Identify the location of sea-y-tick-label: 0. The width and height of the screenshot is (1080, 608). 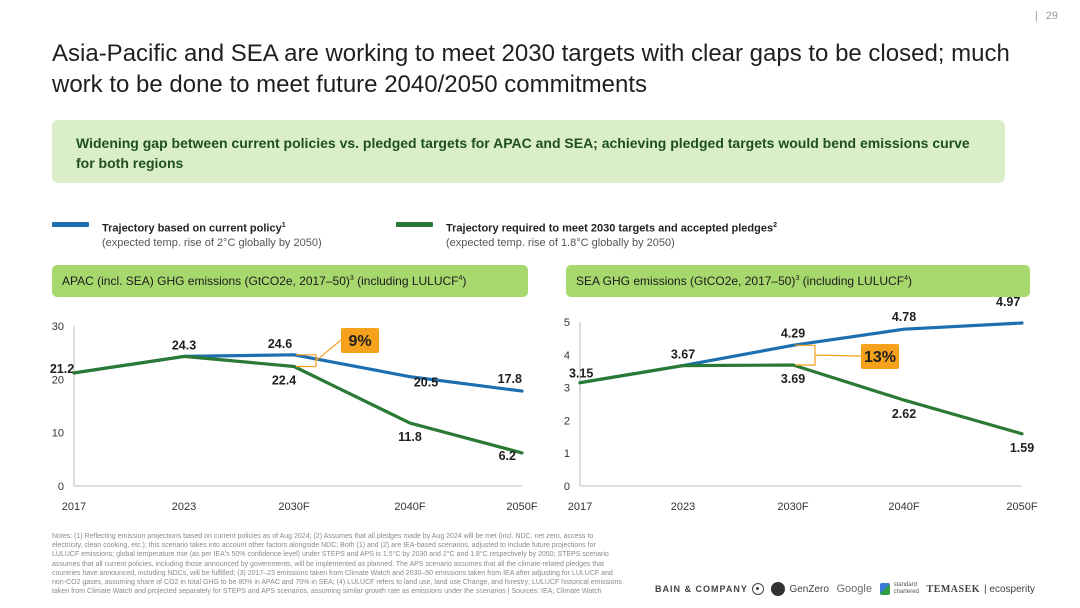
(567, 487).